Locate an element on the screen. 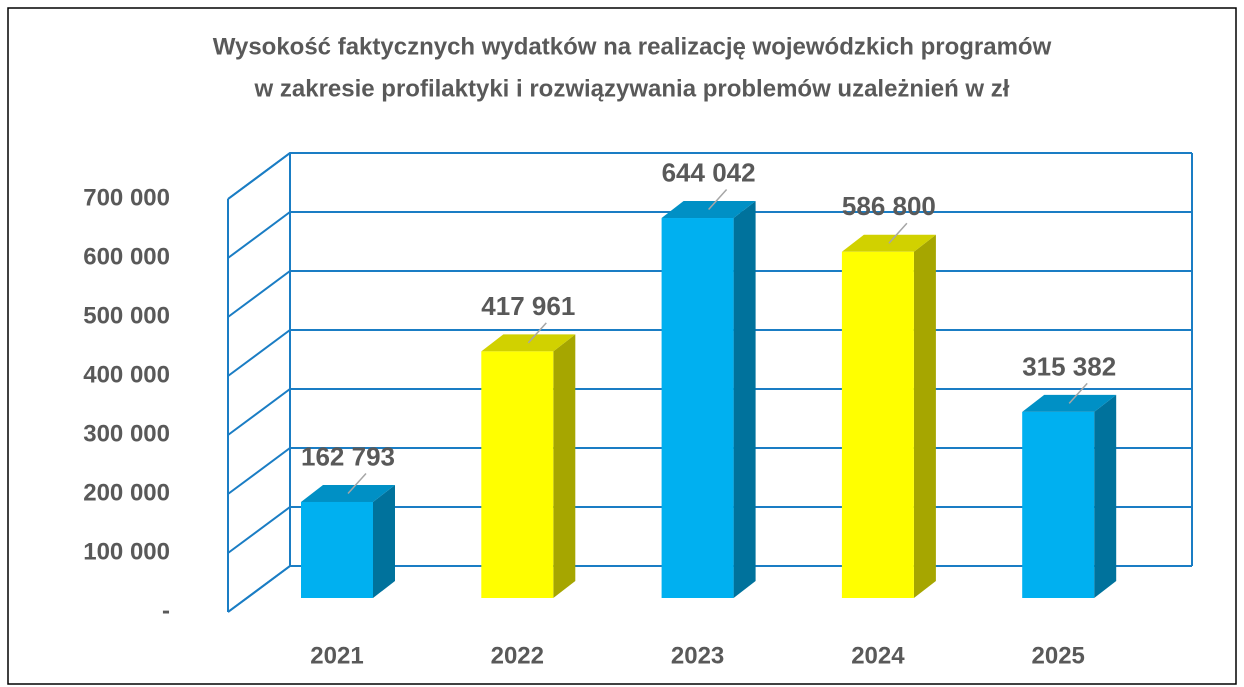  y-tick-label: 300 000 is located at coordinates (126, 433).